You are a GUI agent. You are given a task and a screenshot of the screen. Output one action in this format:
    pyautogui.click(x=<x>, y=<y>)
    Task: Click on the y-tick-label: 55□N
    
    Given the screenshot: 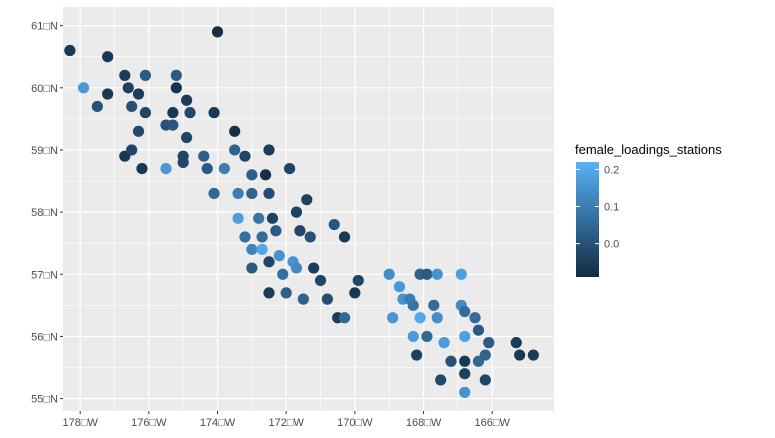 What is the action you would take?
    pyautogui.click(x=44, y=400)
    